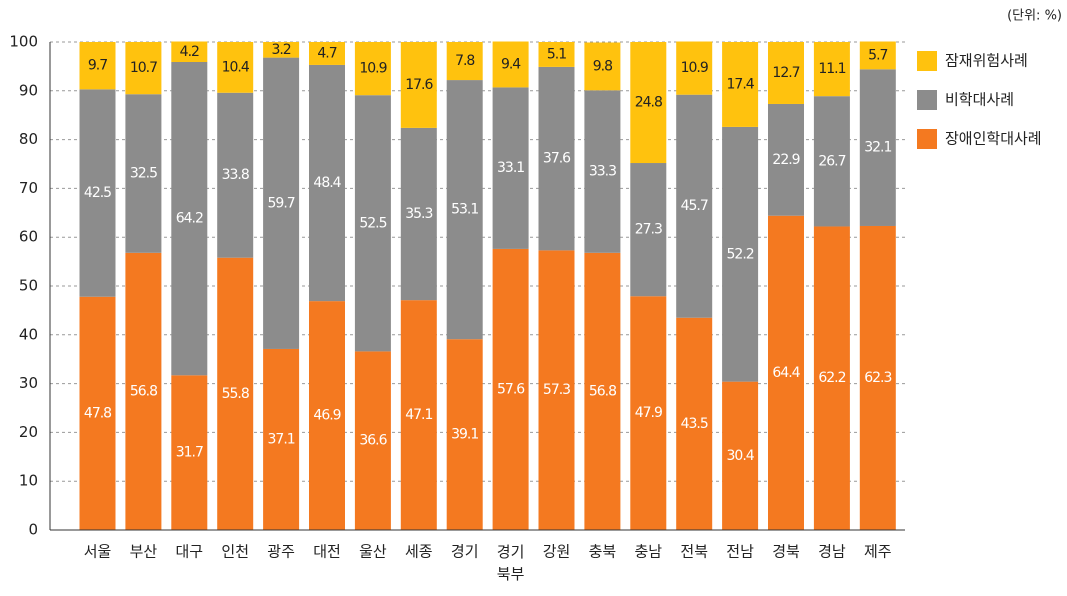  Describe the element at coordinates (694, 552) in the screenshot. I see `x-tick-label: 전북` at that location.